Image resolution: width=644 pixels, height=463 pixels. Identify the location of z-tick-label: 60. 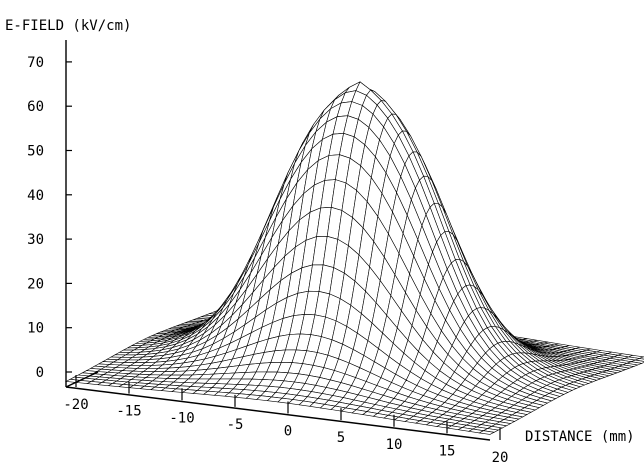
(35, 107).